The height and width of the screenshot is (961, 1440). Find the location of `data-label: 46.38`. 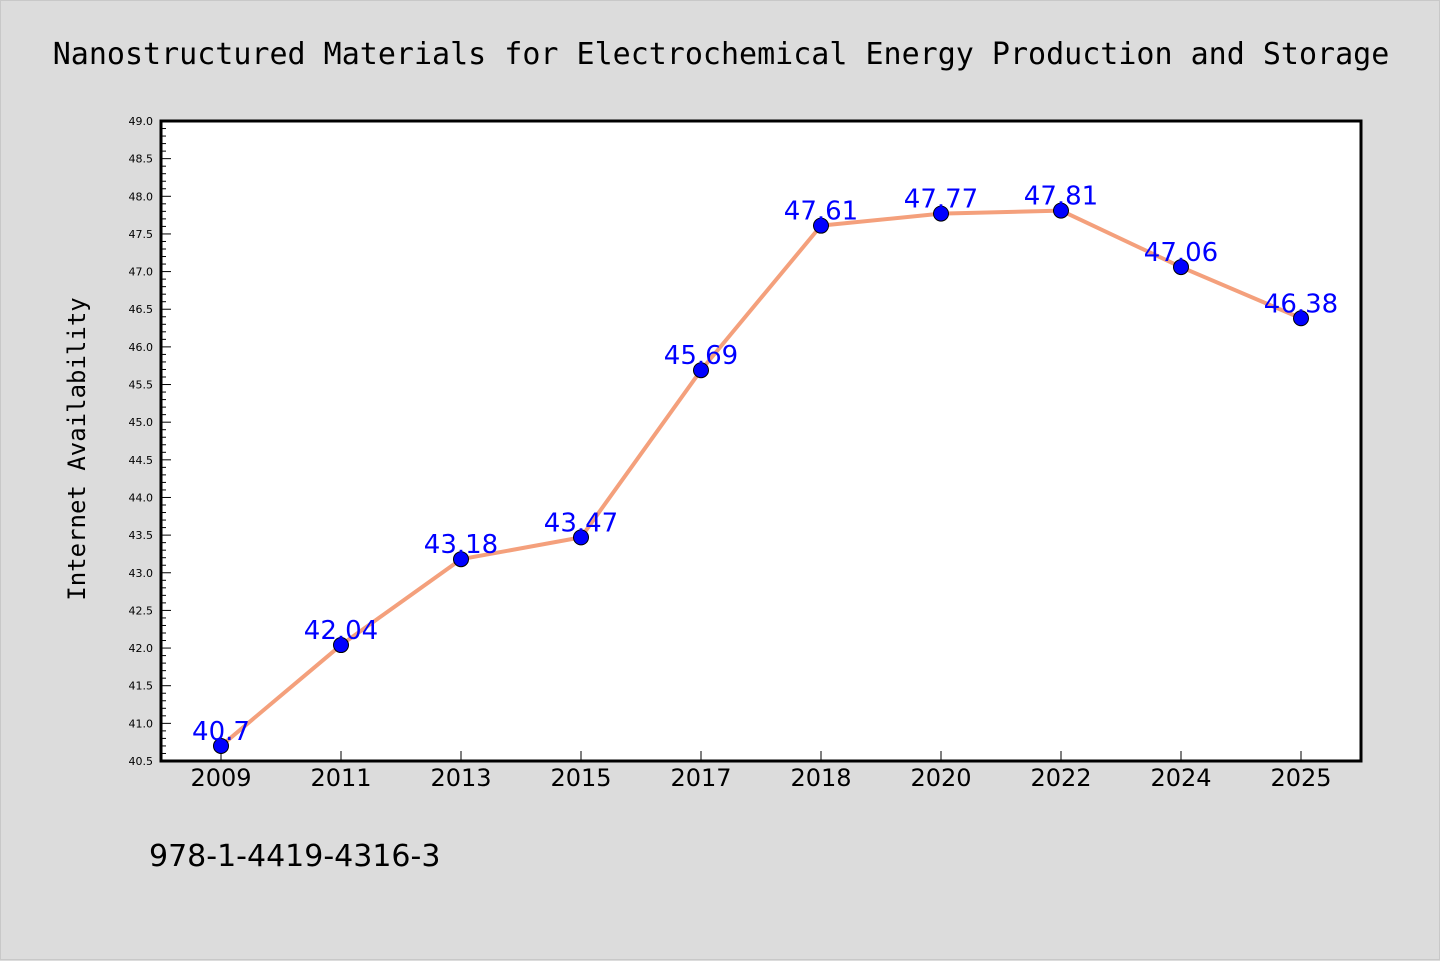

data-label: 46.38 is located at coordinates (1301, 304).